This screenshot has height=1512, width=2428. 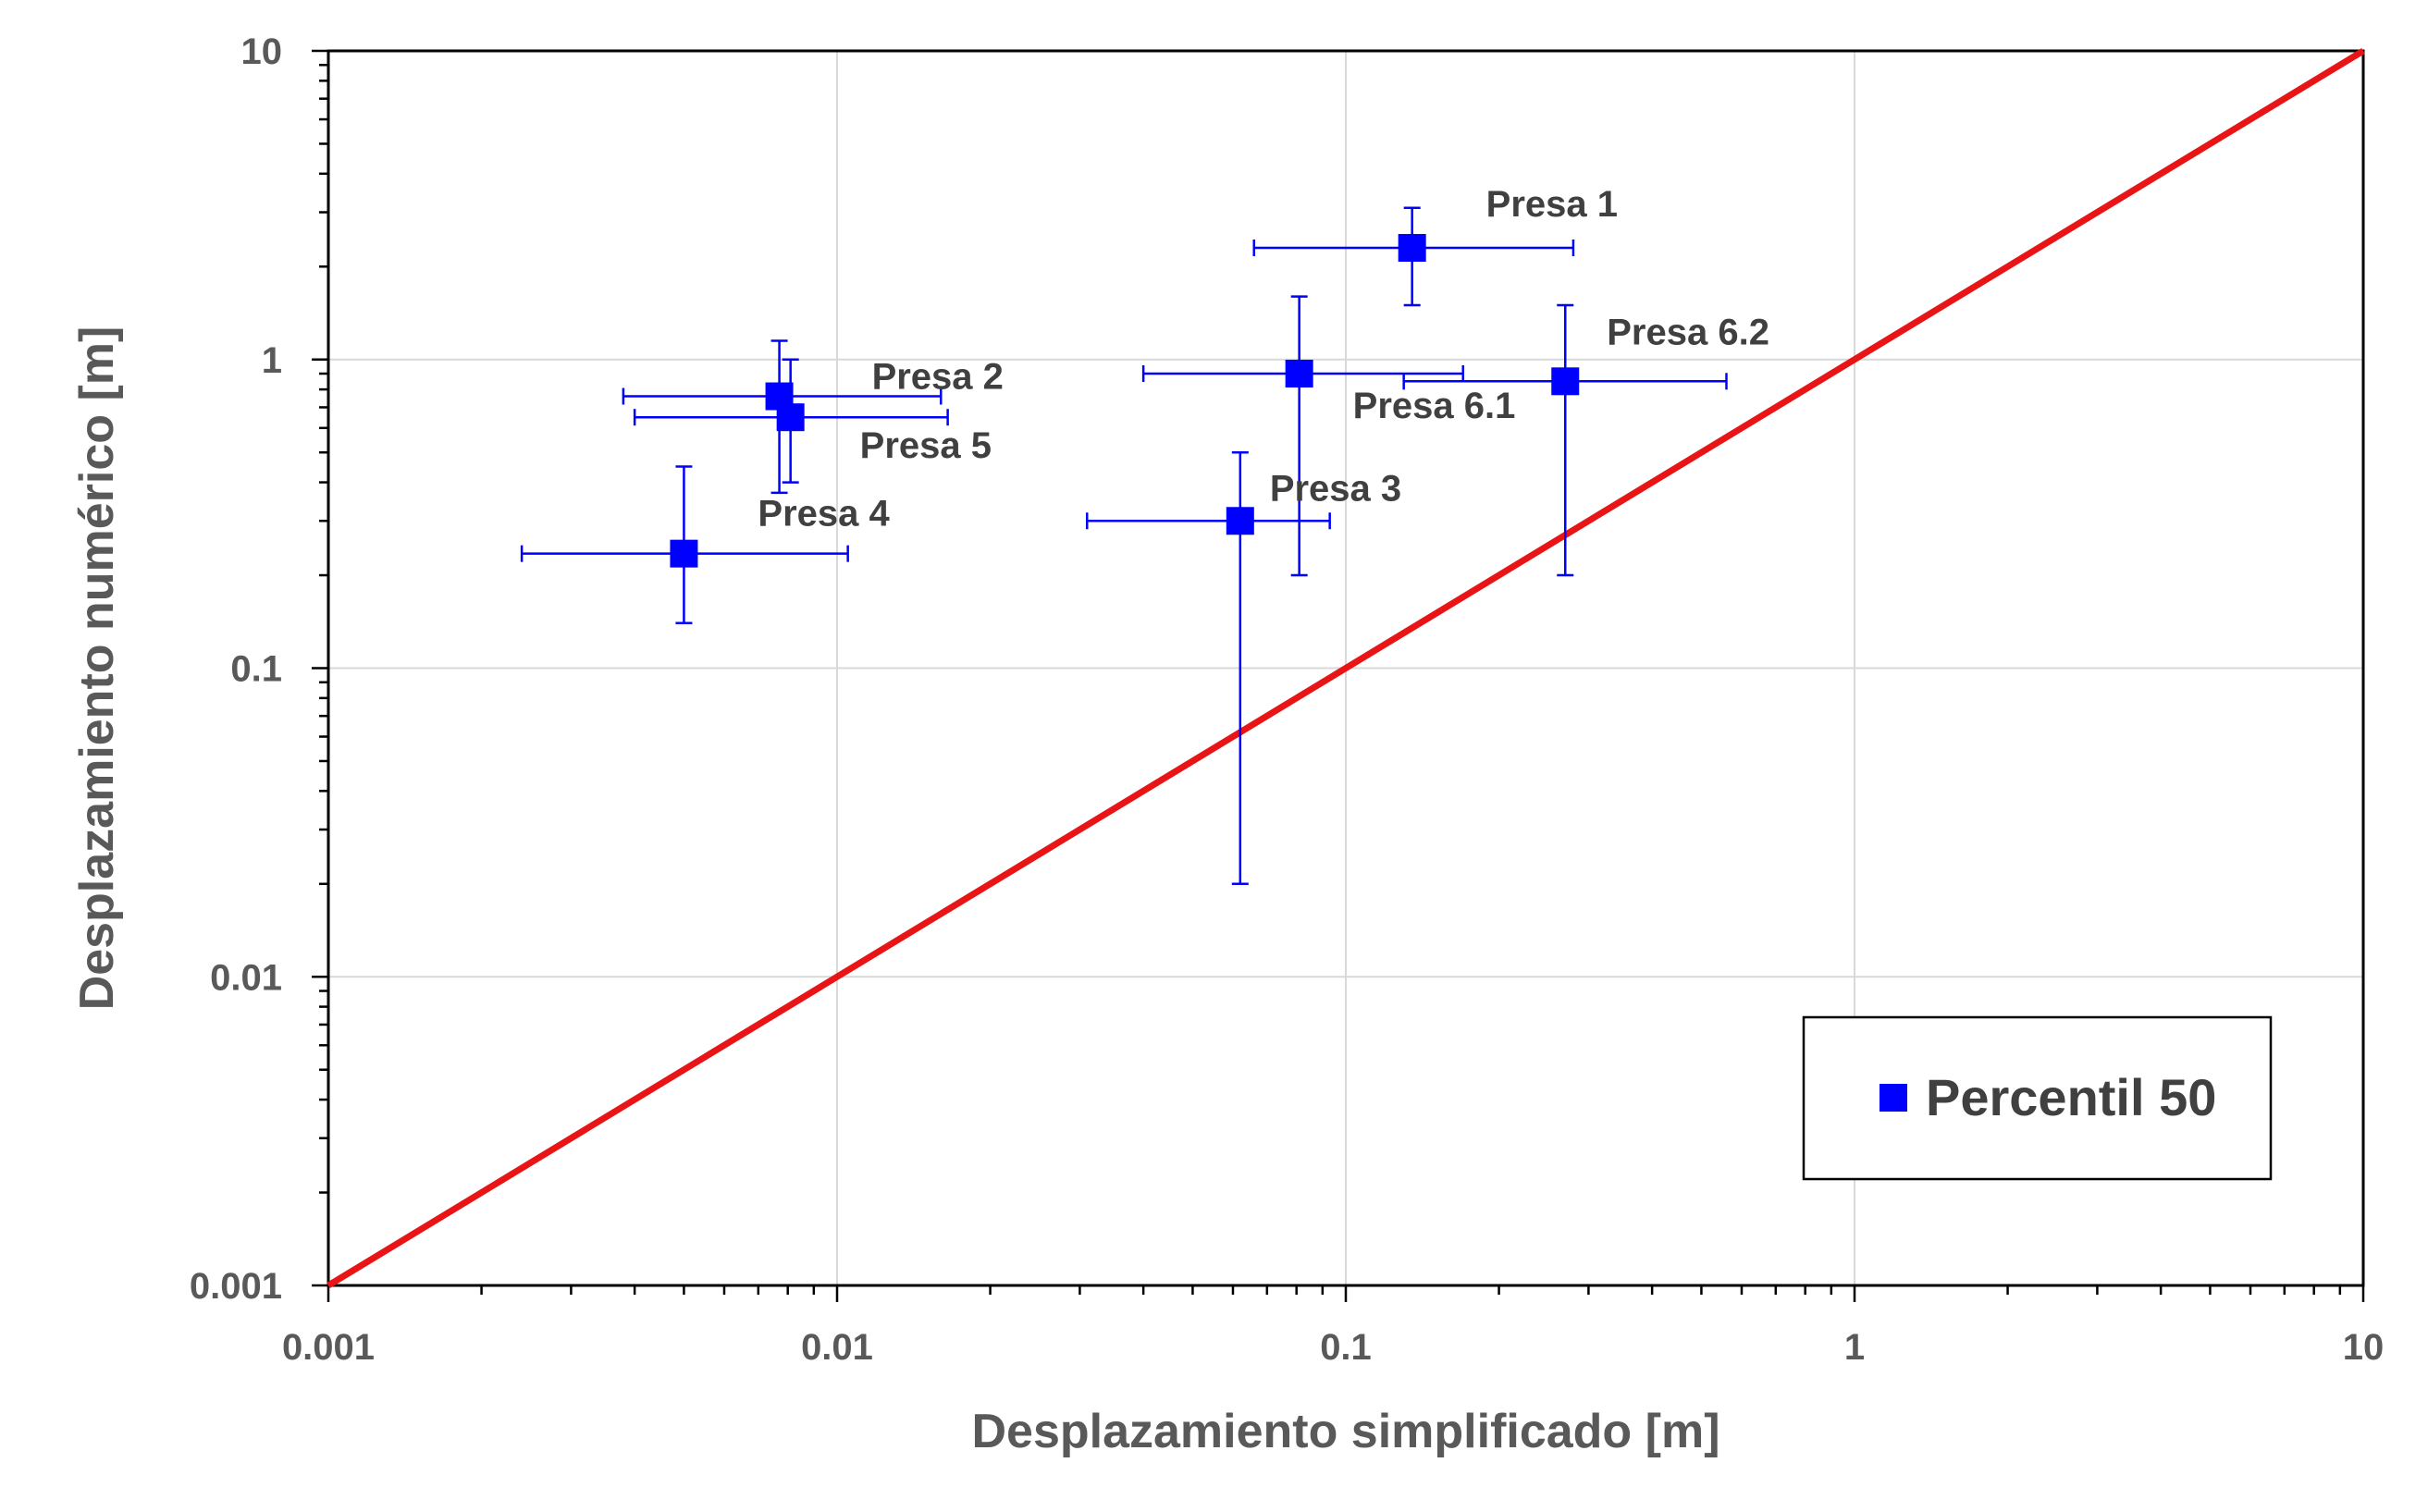 I want to click on point-label: Presa 3, so click(x=1335, y=488).